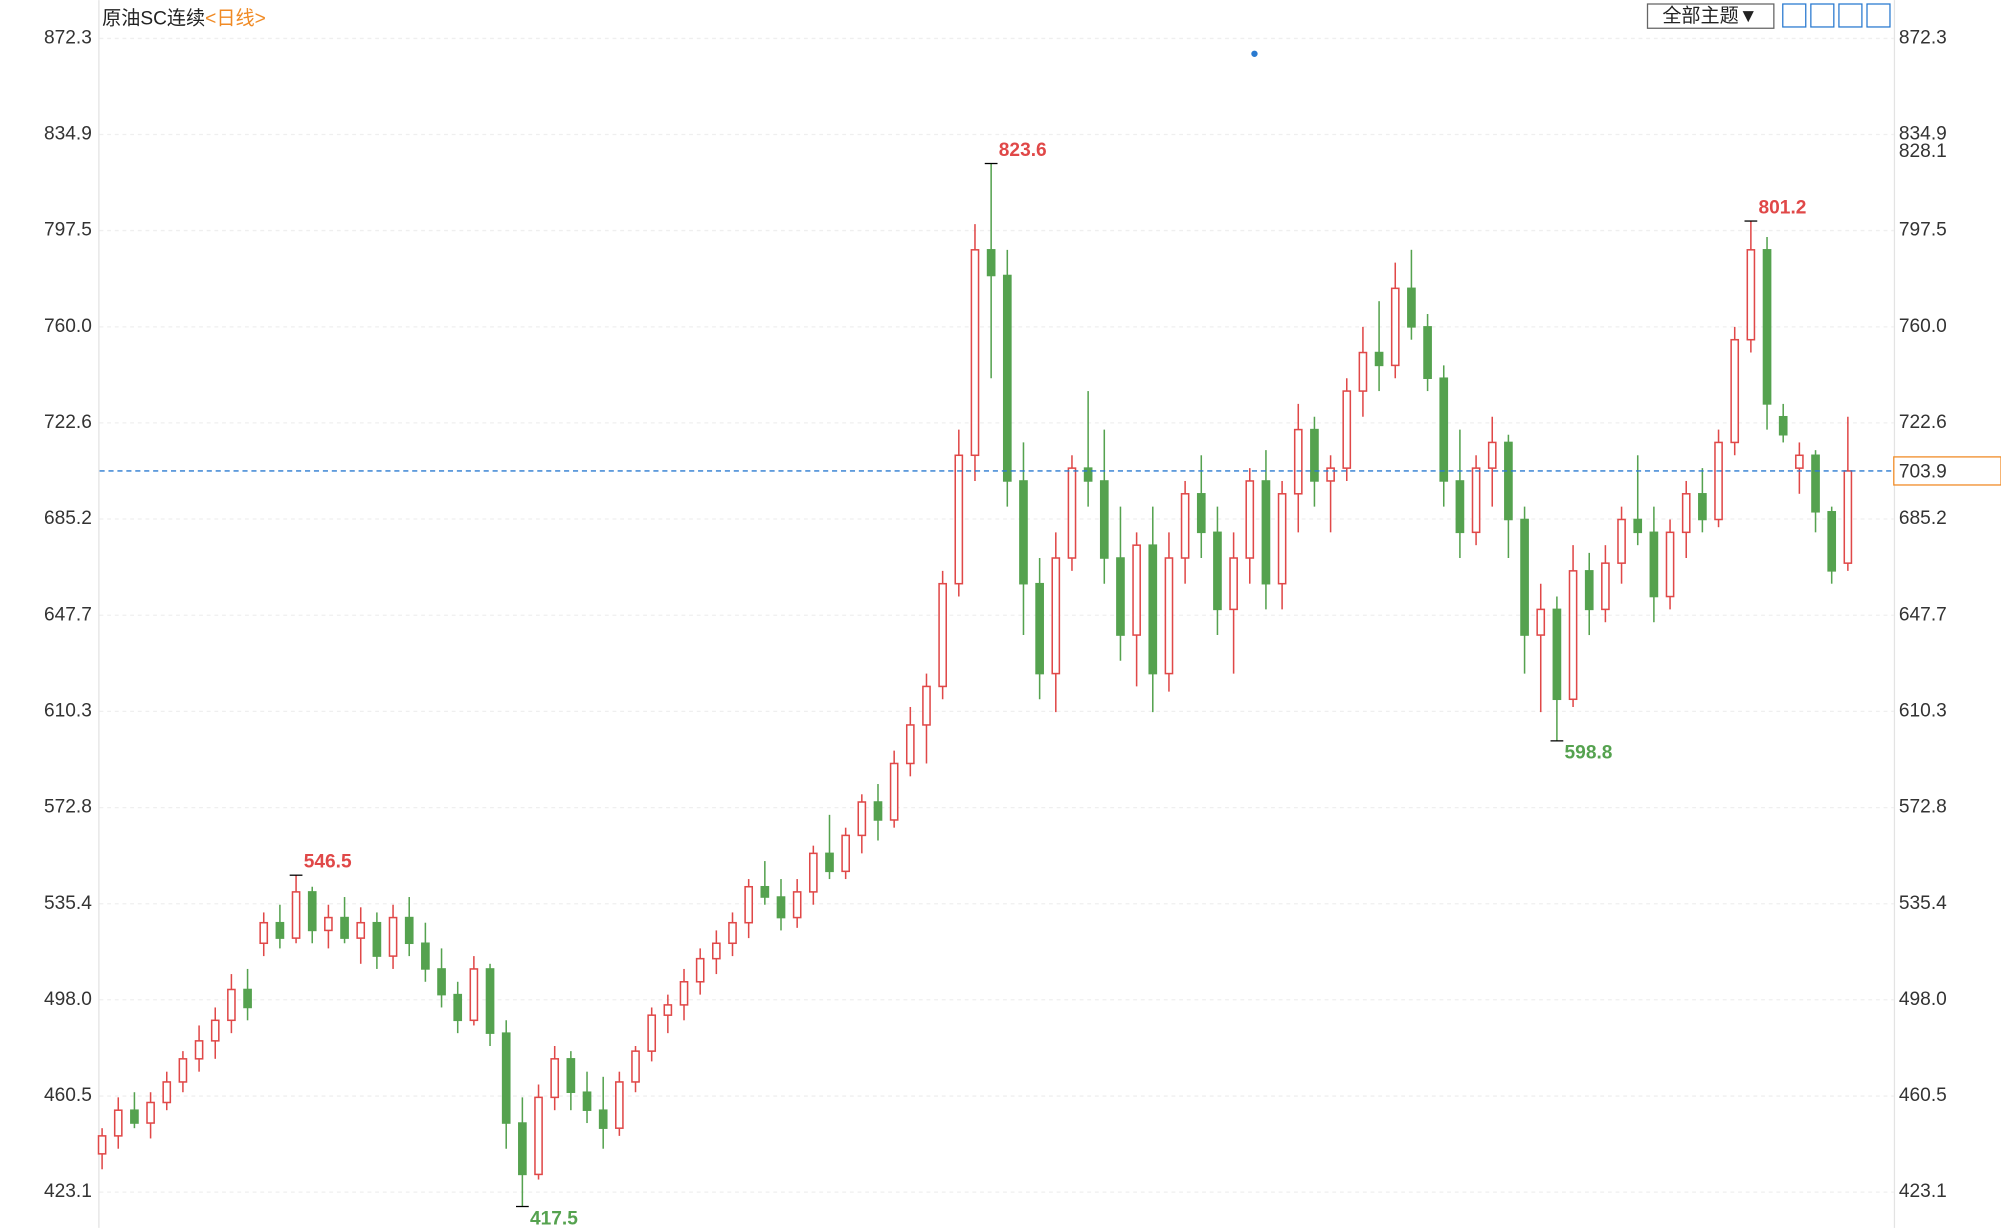  I want to click on y2-tick-label: 535.4, so click(1923, 903).